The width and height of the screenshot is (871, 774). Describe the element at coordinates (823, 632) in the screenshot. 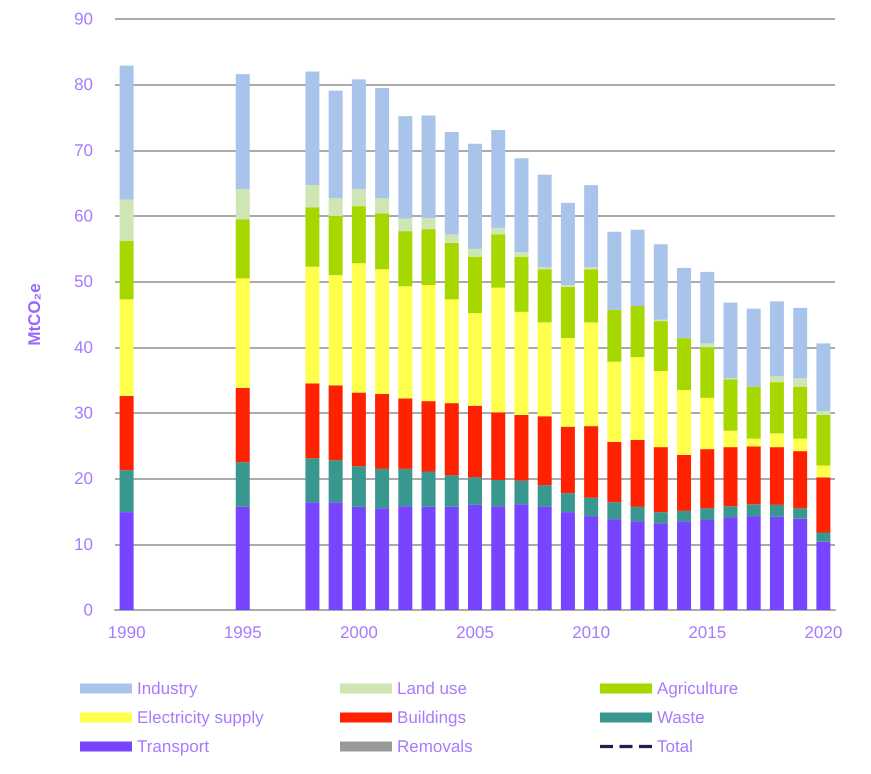

I see `x-tick-label: 2020` at that location.